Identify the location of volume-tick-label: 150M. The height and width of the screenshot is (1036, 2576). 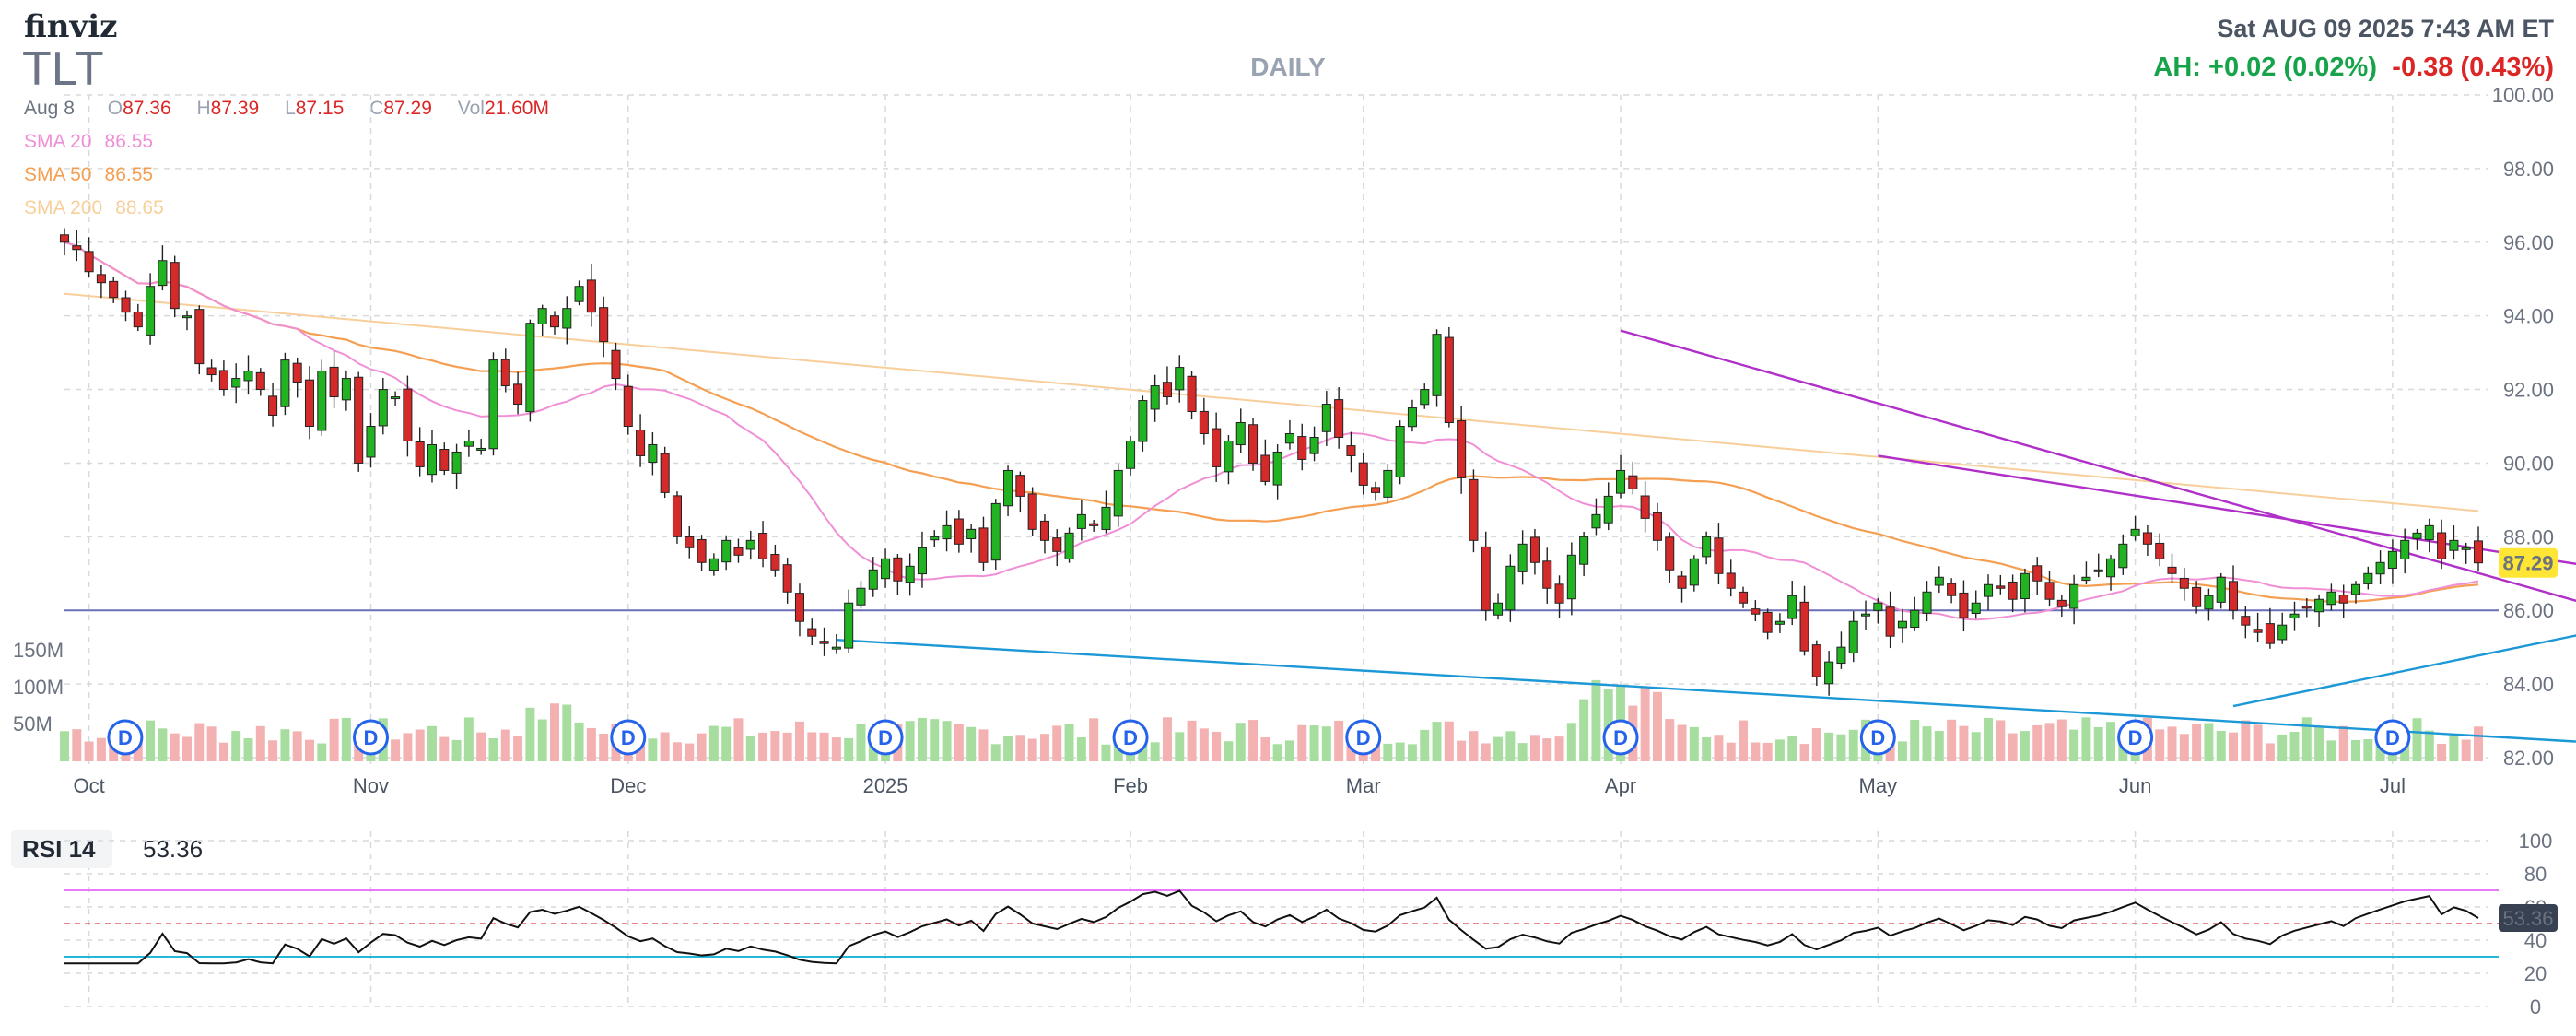
(38, 651).